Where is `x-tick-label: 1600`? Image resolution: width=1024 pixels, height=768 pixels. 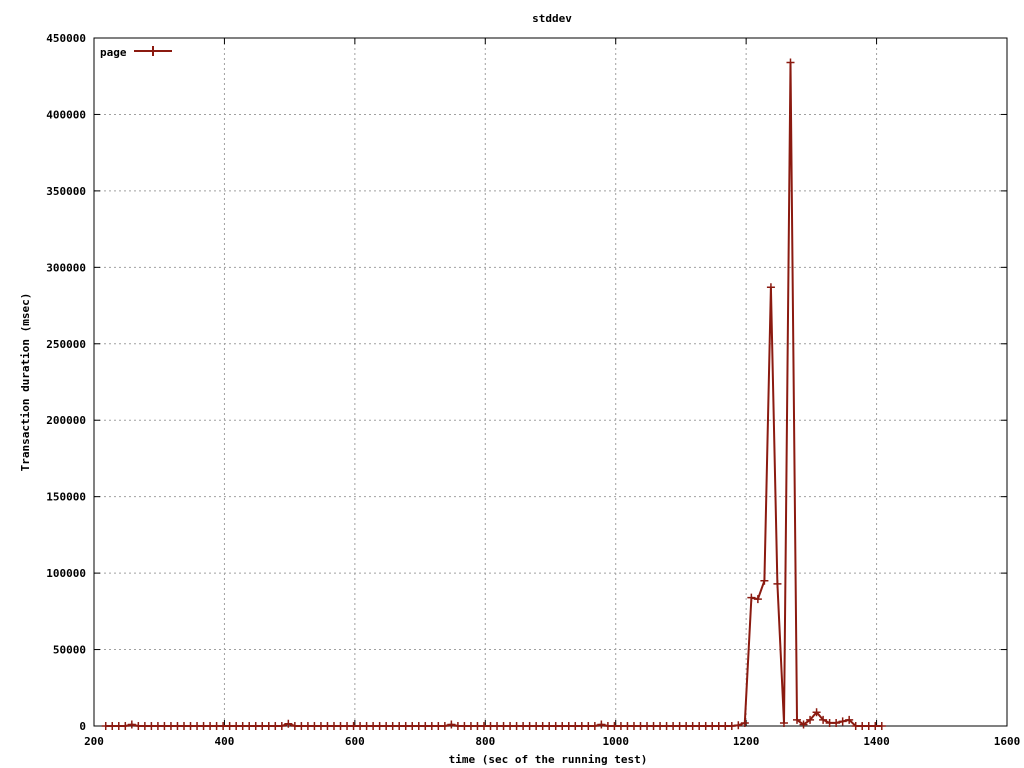 x-tick-label: 1600 is located at coordinates (1007, 741).